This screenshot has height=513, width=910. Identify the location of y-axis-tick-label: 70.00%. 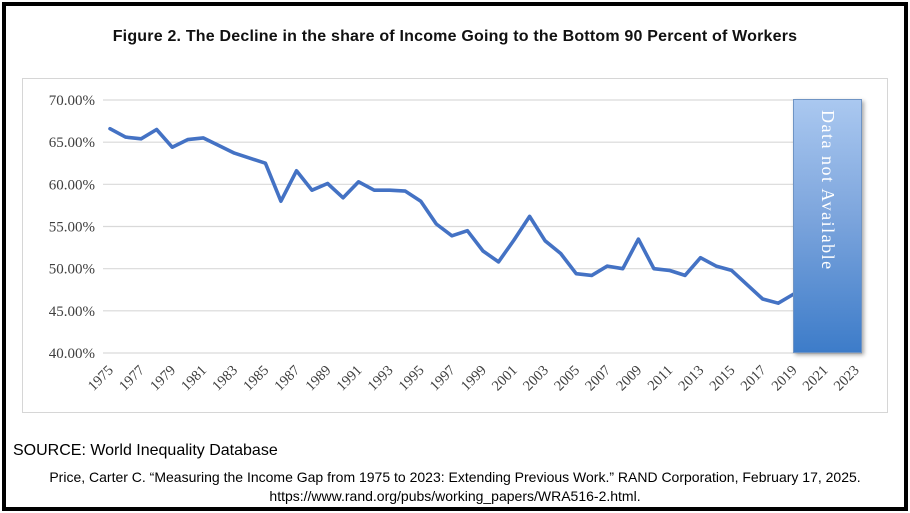
(72, 101).